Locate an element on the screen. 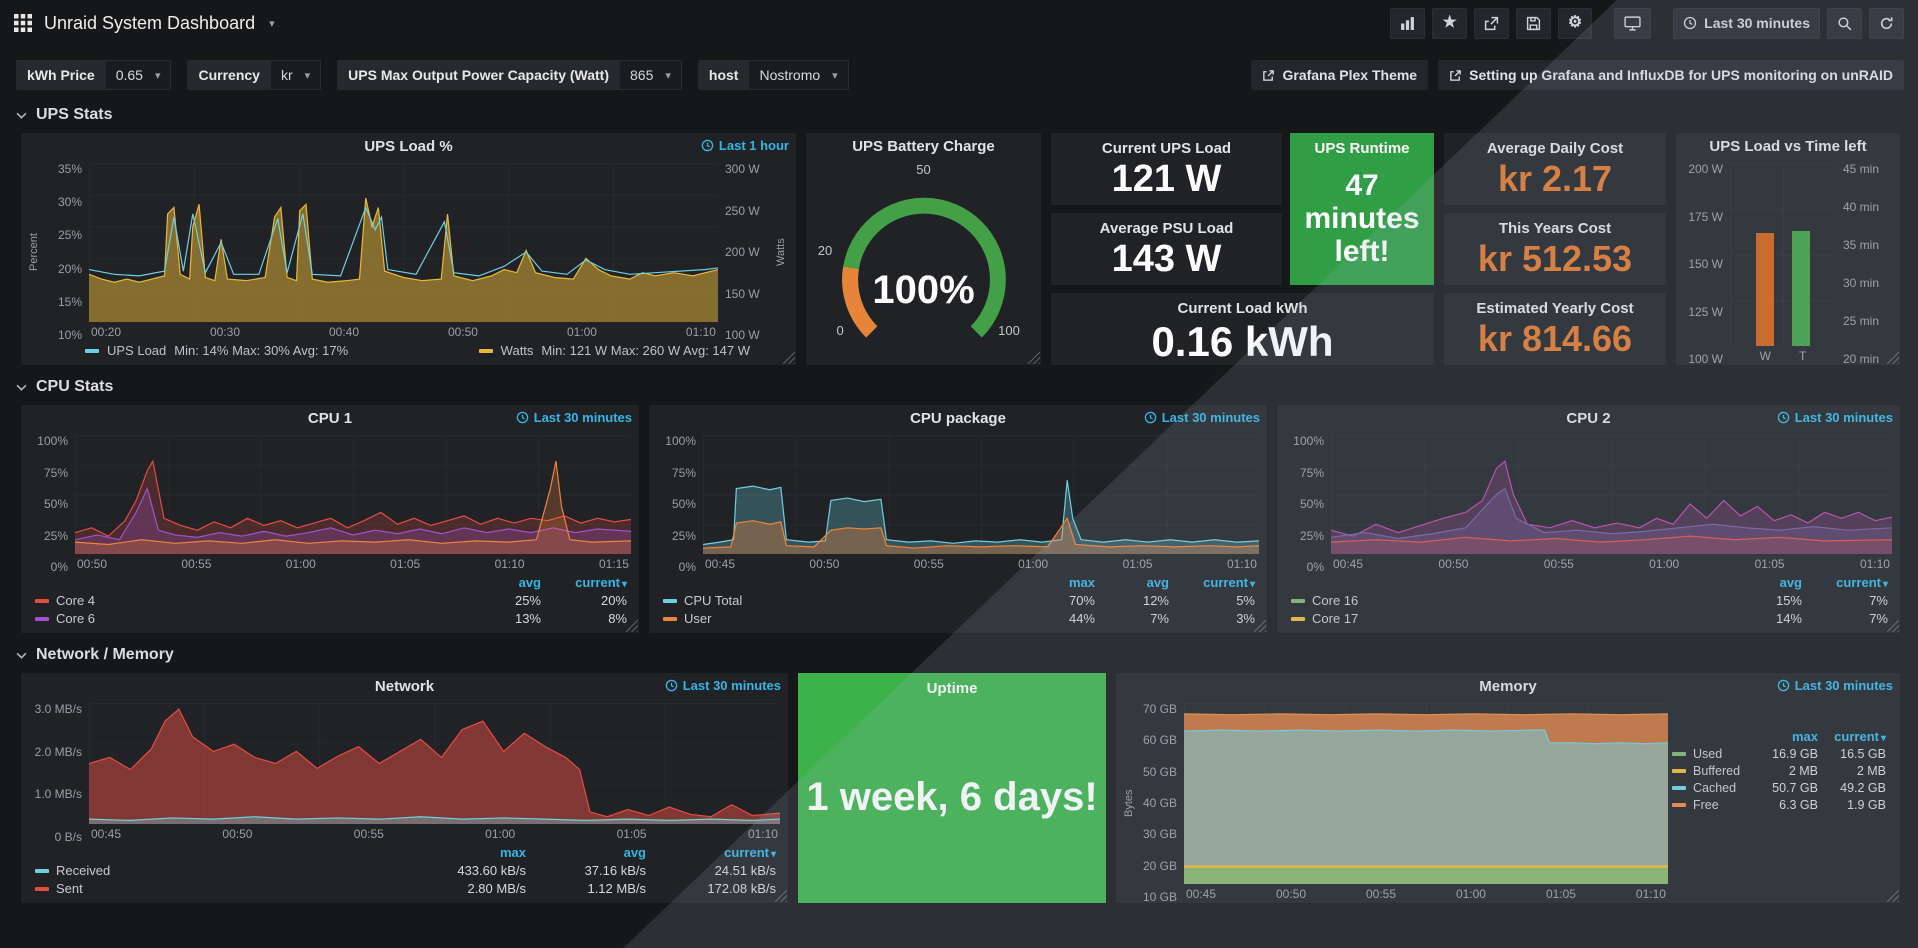 Image resolution: width=1918 pixels, height=948 pixels. tv-mode-button is located at coordinates (1633, 23).